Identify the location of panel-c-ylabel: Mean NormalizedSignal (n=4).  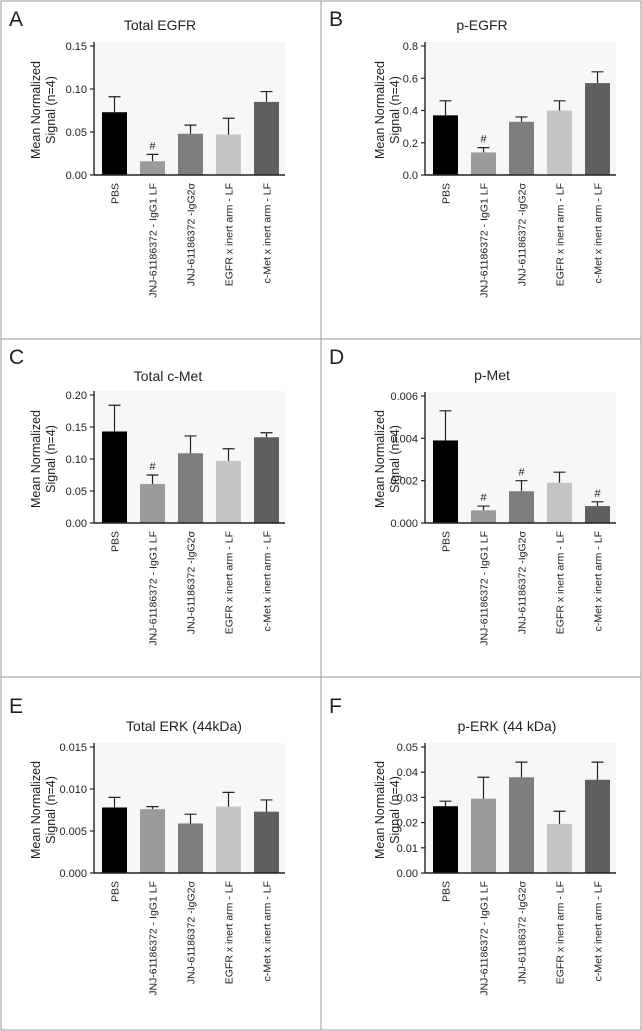
(43, 459).